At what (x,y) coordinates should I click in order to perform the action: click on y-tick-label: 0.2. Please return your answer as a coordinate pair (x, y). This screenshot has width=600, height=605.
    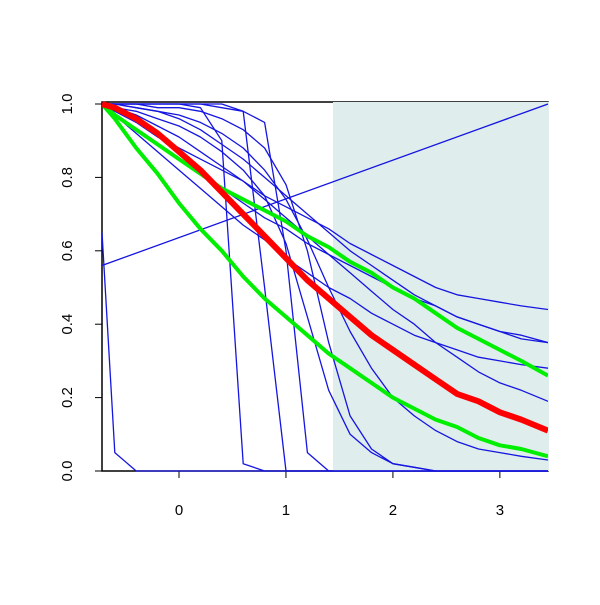
    Looking at the image, I should click on (67, 397).